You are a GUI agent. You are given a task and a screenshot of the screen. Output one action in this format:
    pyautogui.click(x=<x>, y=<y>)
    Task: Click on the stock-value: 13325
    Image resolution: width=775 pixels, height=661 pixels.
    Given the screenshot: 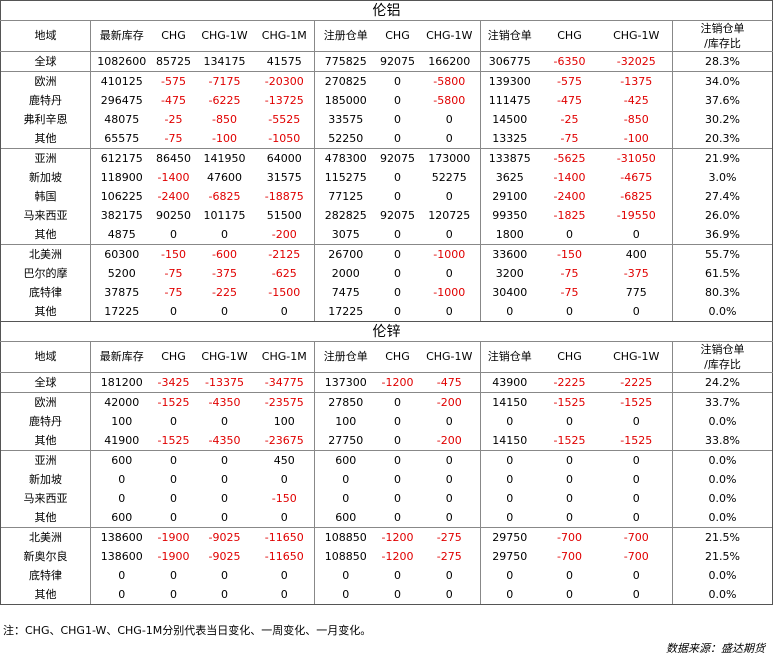 What is the action you would take?
    pyautogui.click(x=509, y=139)
    